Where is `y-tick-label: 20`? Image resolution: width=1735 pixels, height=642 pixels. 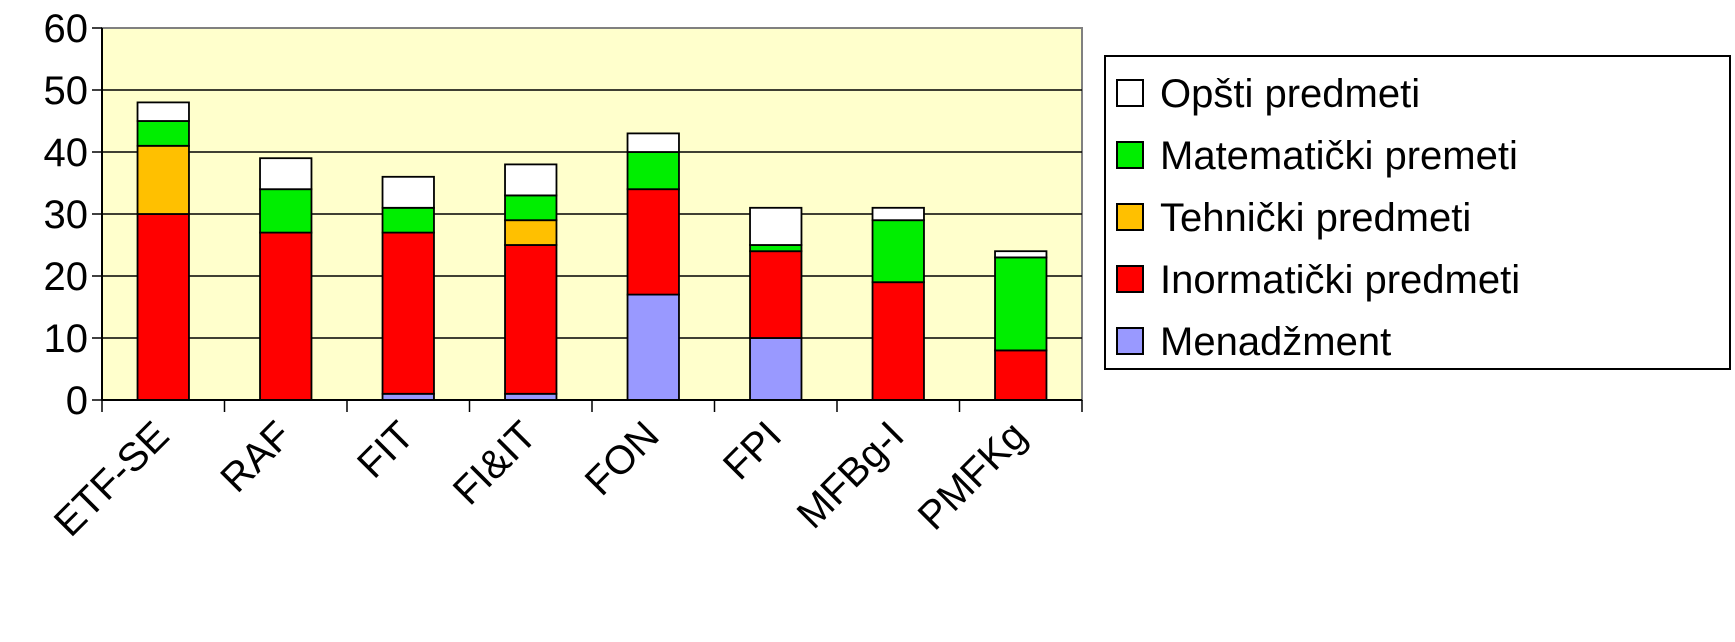 y-tick-label: 20 is located at coordinates (66, 277).